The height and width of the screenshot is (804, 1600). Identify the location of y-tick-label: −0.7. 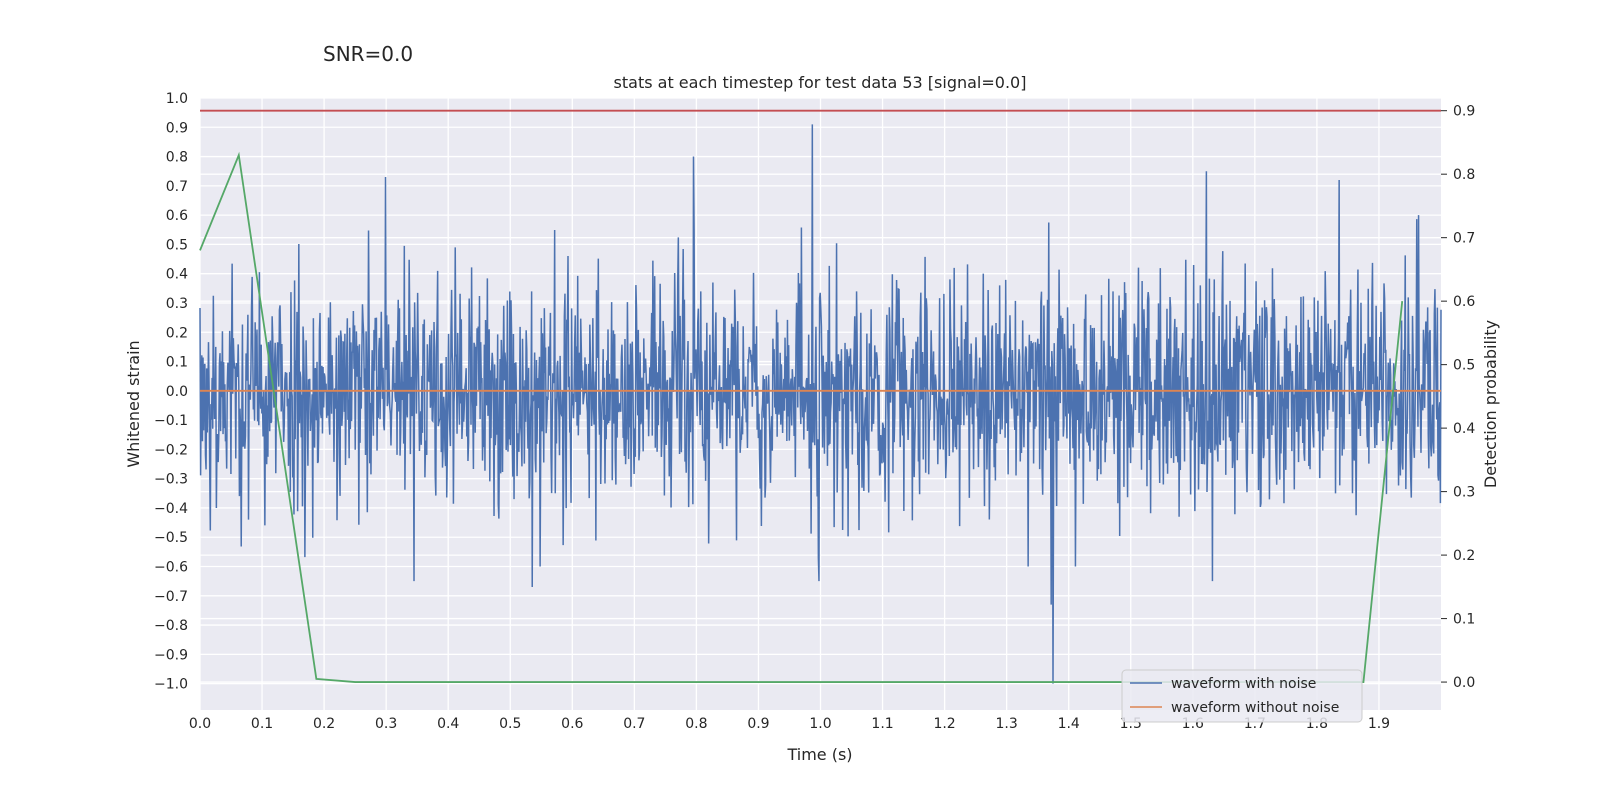
(171, 597).